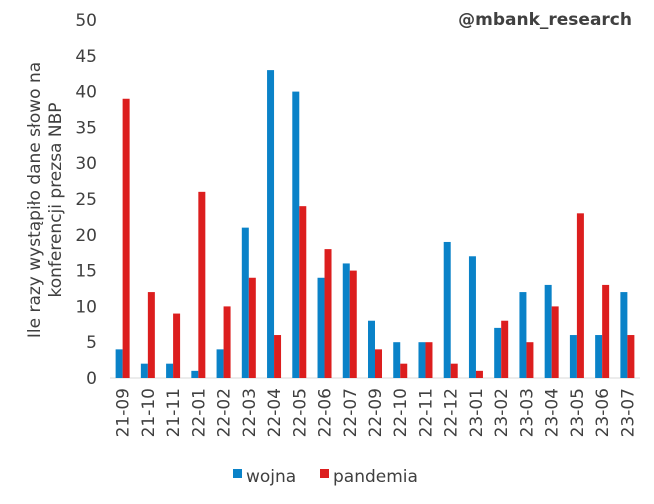 This screenshot has width=654, height=504. I want to click on x-tick-label: 22-11, so click(426, 412).